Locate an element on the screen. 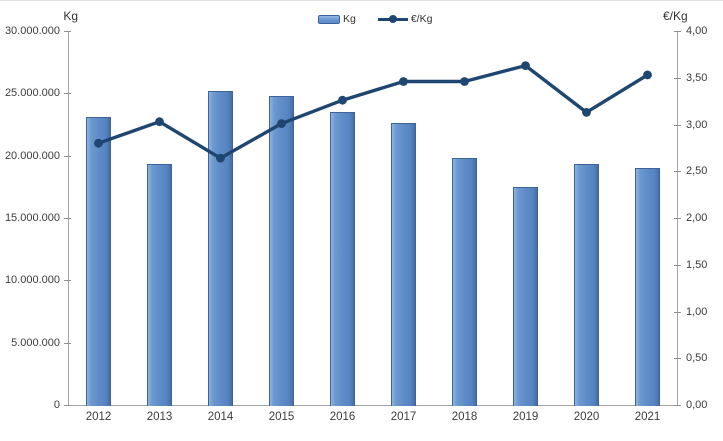 This screenshot has height=441, width=723. x-axis-category-label: 2021 is located at coordinates (647, 417).